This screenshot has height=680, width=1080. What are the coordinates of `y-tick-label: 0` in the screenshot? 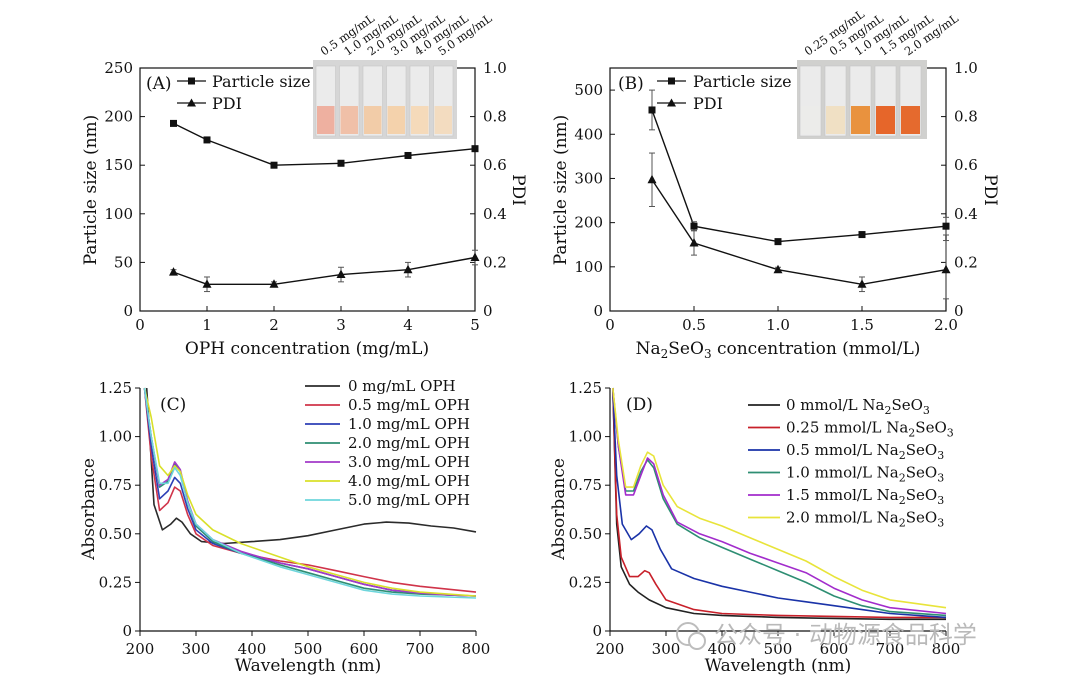 It's located at (127, 631).